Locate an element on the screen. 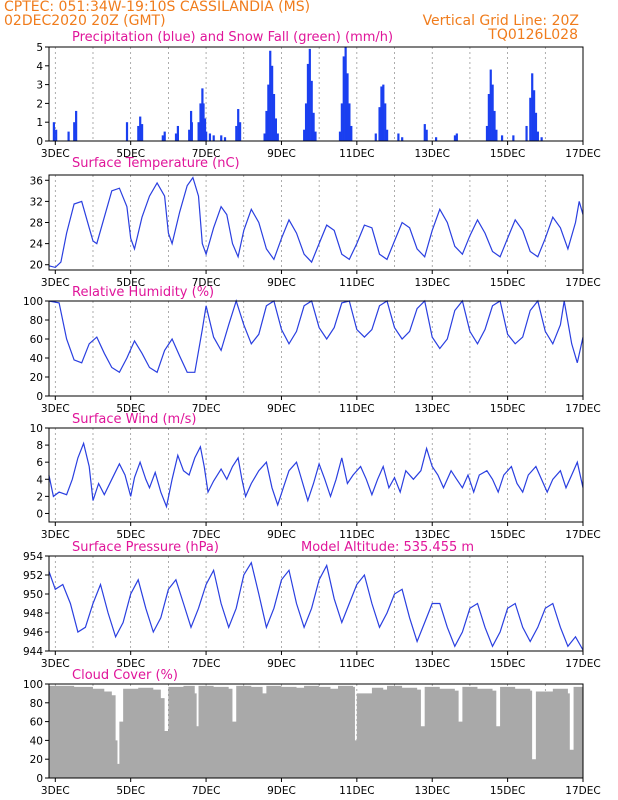 Image resolution: width=618 pixels, height=800 pixels. y-tick-label: 32 is located at coordinates (36, 202).